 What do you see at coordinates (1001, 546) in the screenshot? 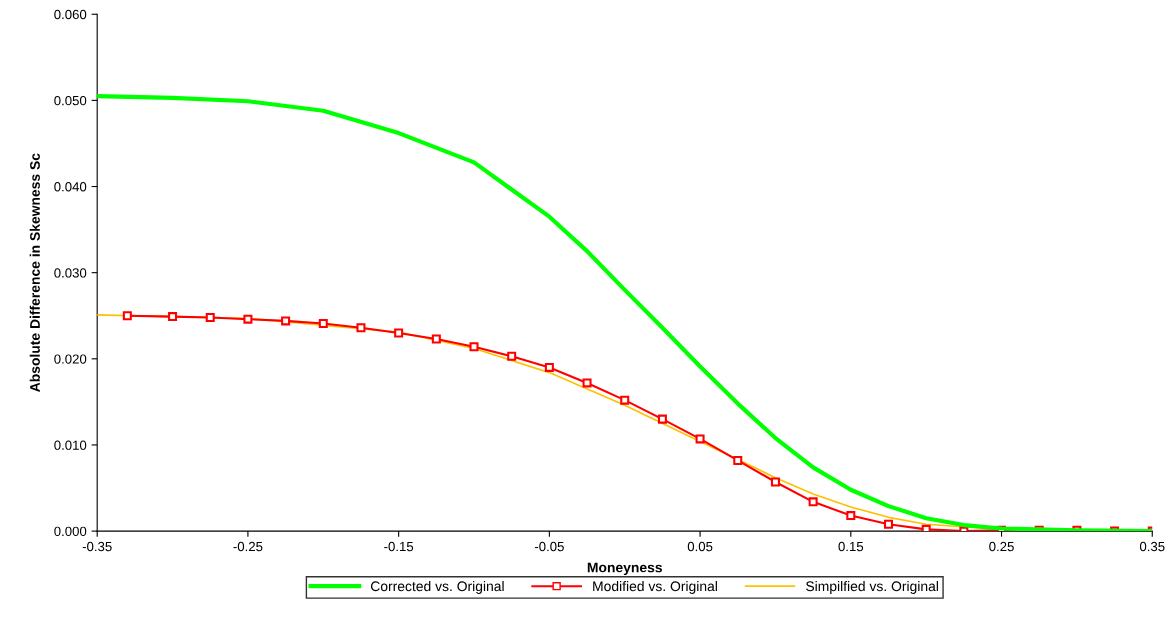
I see `x-tick-label: 0.25` at bounding box center [1001, 546].